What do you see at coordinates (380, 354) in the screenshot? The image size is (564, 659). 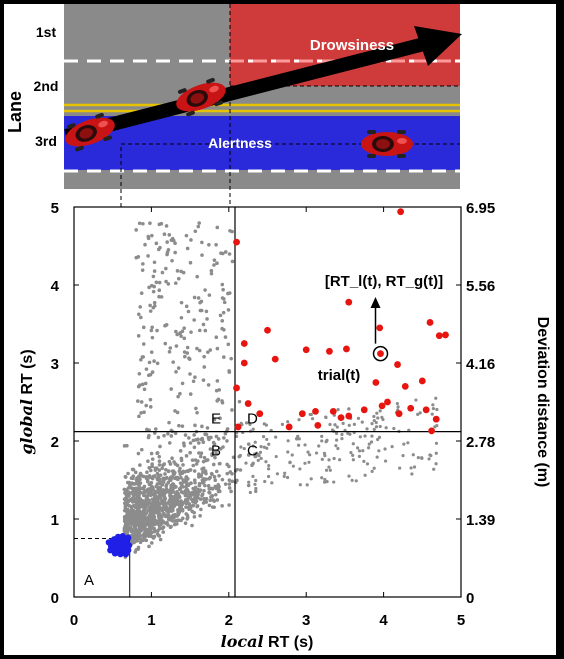 I see `highlight-point` at bounding box center [380, 354].